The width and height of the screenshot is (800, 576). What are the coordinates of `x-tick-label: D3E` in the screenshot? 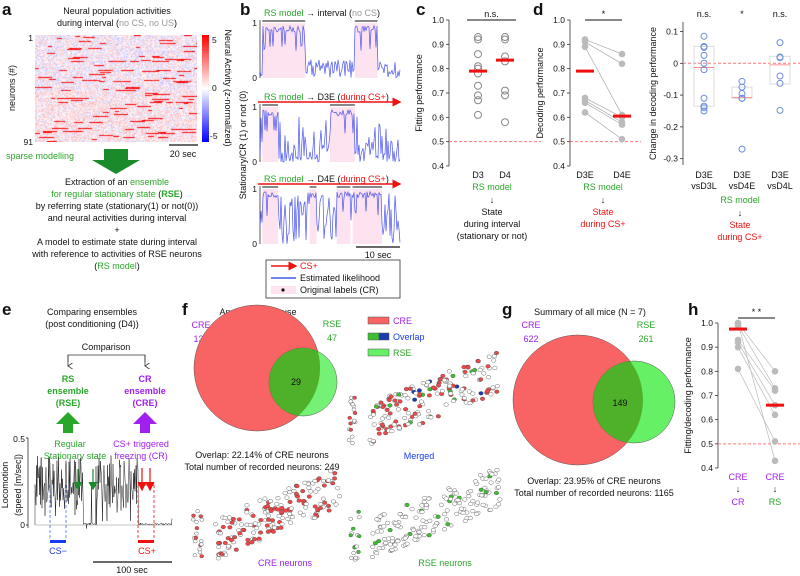 It's located at (742, 175).